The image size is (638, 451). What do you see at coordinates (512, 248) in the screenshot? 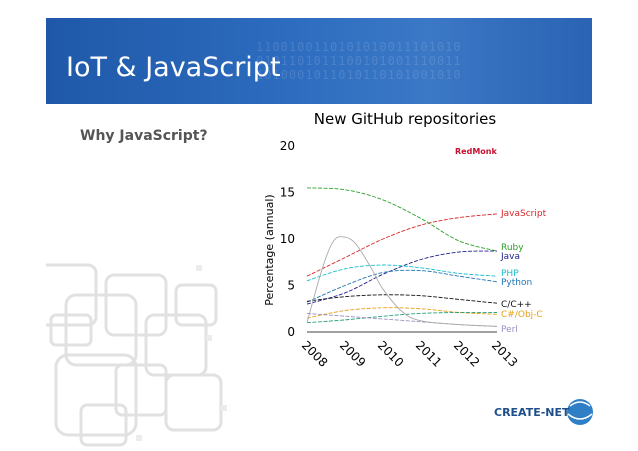
I see `series-label: Ruby` at bounding box center [512, 248].